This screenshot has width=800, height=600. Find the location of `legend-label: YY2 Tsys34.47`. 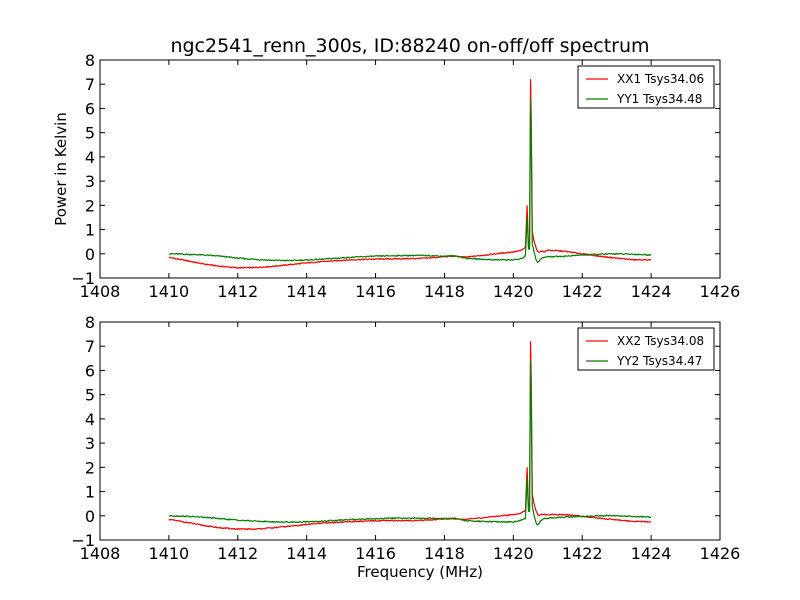

legend-label: YY2 Tsys34.47 is located at coordinates (659, 361).